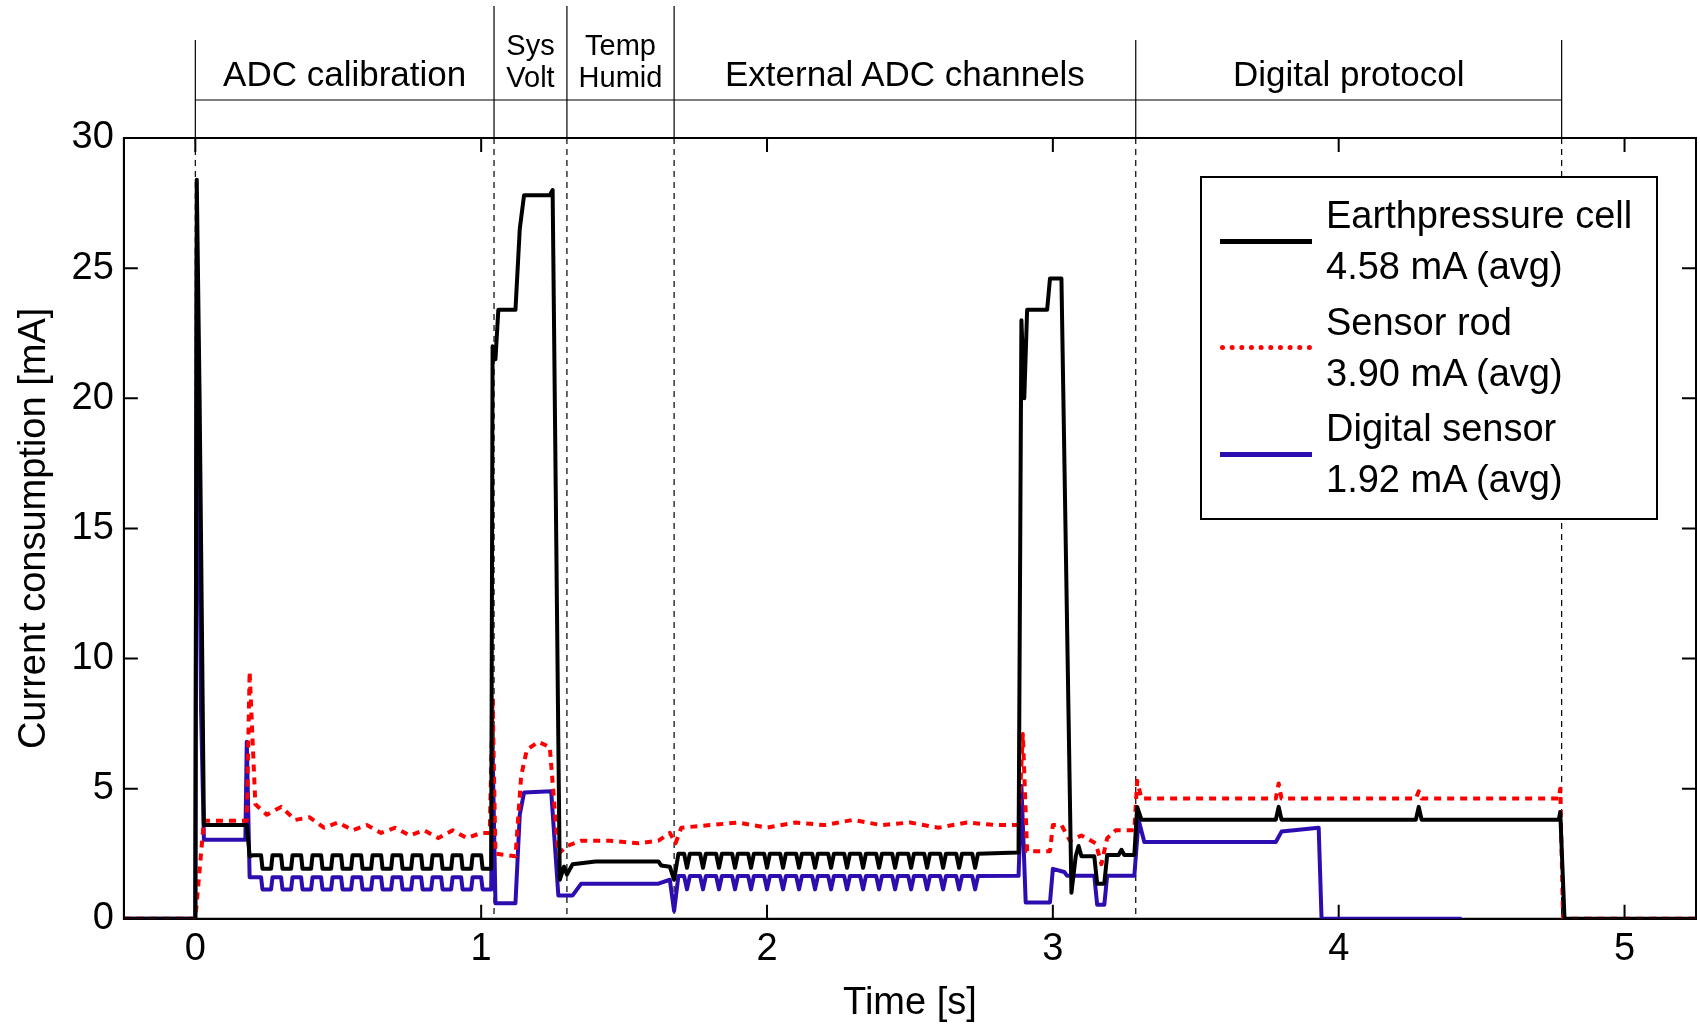 Image resolution: width=1700 pixels, height=1030 pixels. What do you see at coordinates (910, 1000) in the screenshot?
I see `x-axis-title: Time [s]` at bounding box center [910, 1000].